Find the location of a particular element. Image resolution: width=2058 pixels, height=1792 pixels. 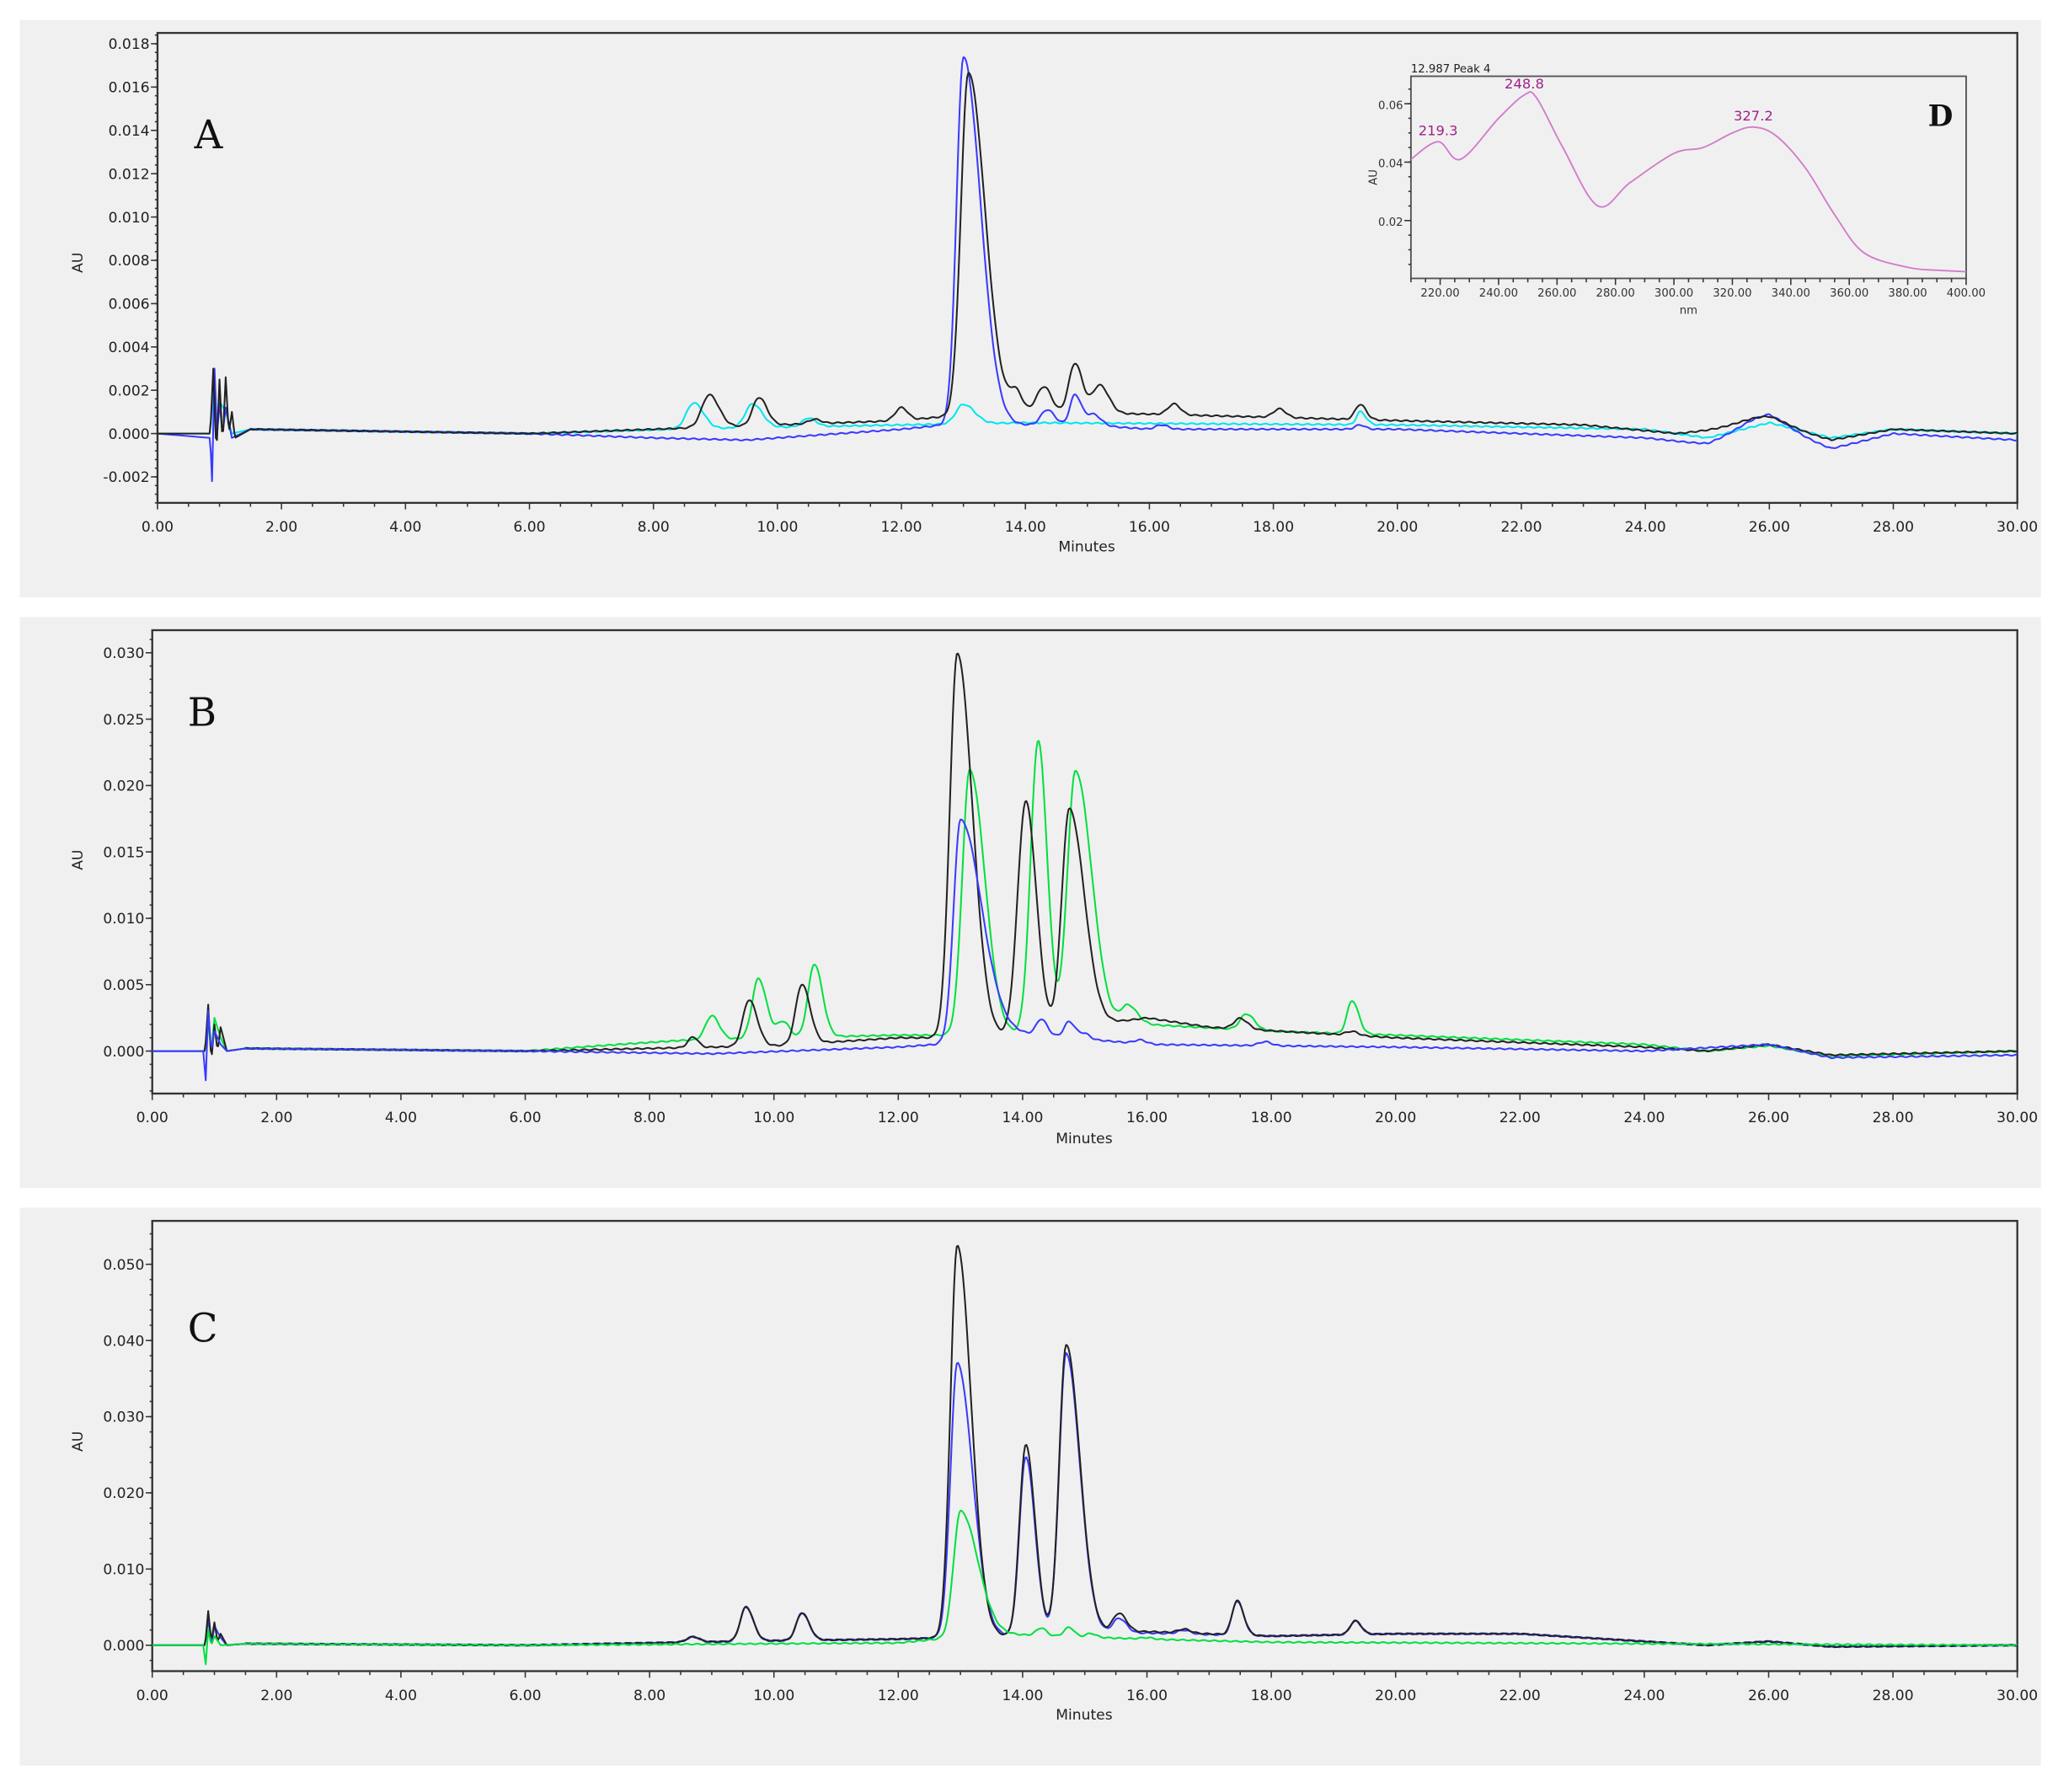

series-line-blue is located at coordinates (1085, 950).